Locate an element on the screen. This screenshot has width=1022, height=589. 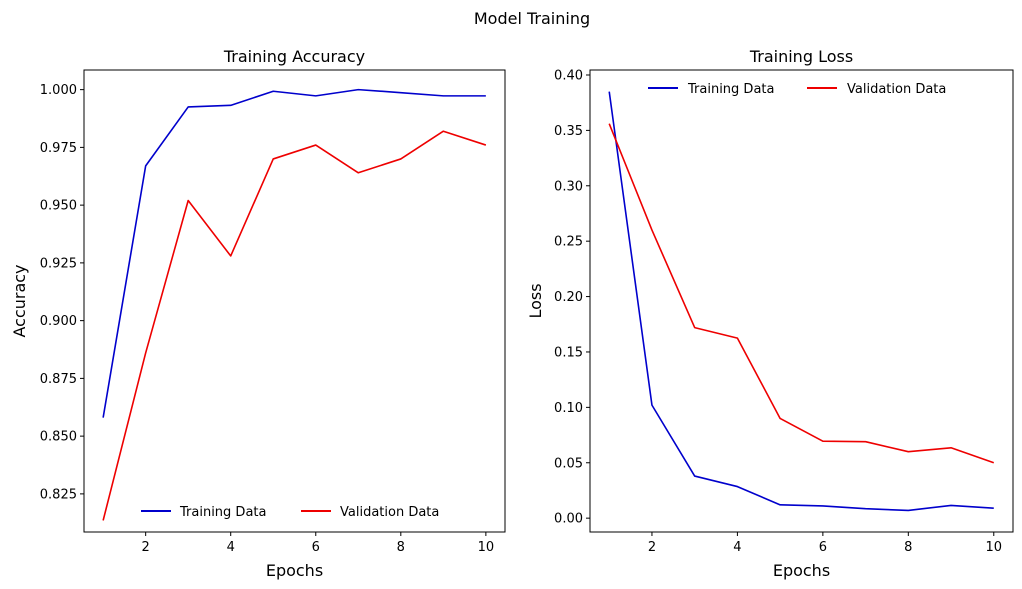
accuracy-x-tick-label: 10 is located at coordinates (486, 547).